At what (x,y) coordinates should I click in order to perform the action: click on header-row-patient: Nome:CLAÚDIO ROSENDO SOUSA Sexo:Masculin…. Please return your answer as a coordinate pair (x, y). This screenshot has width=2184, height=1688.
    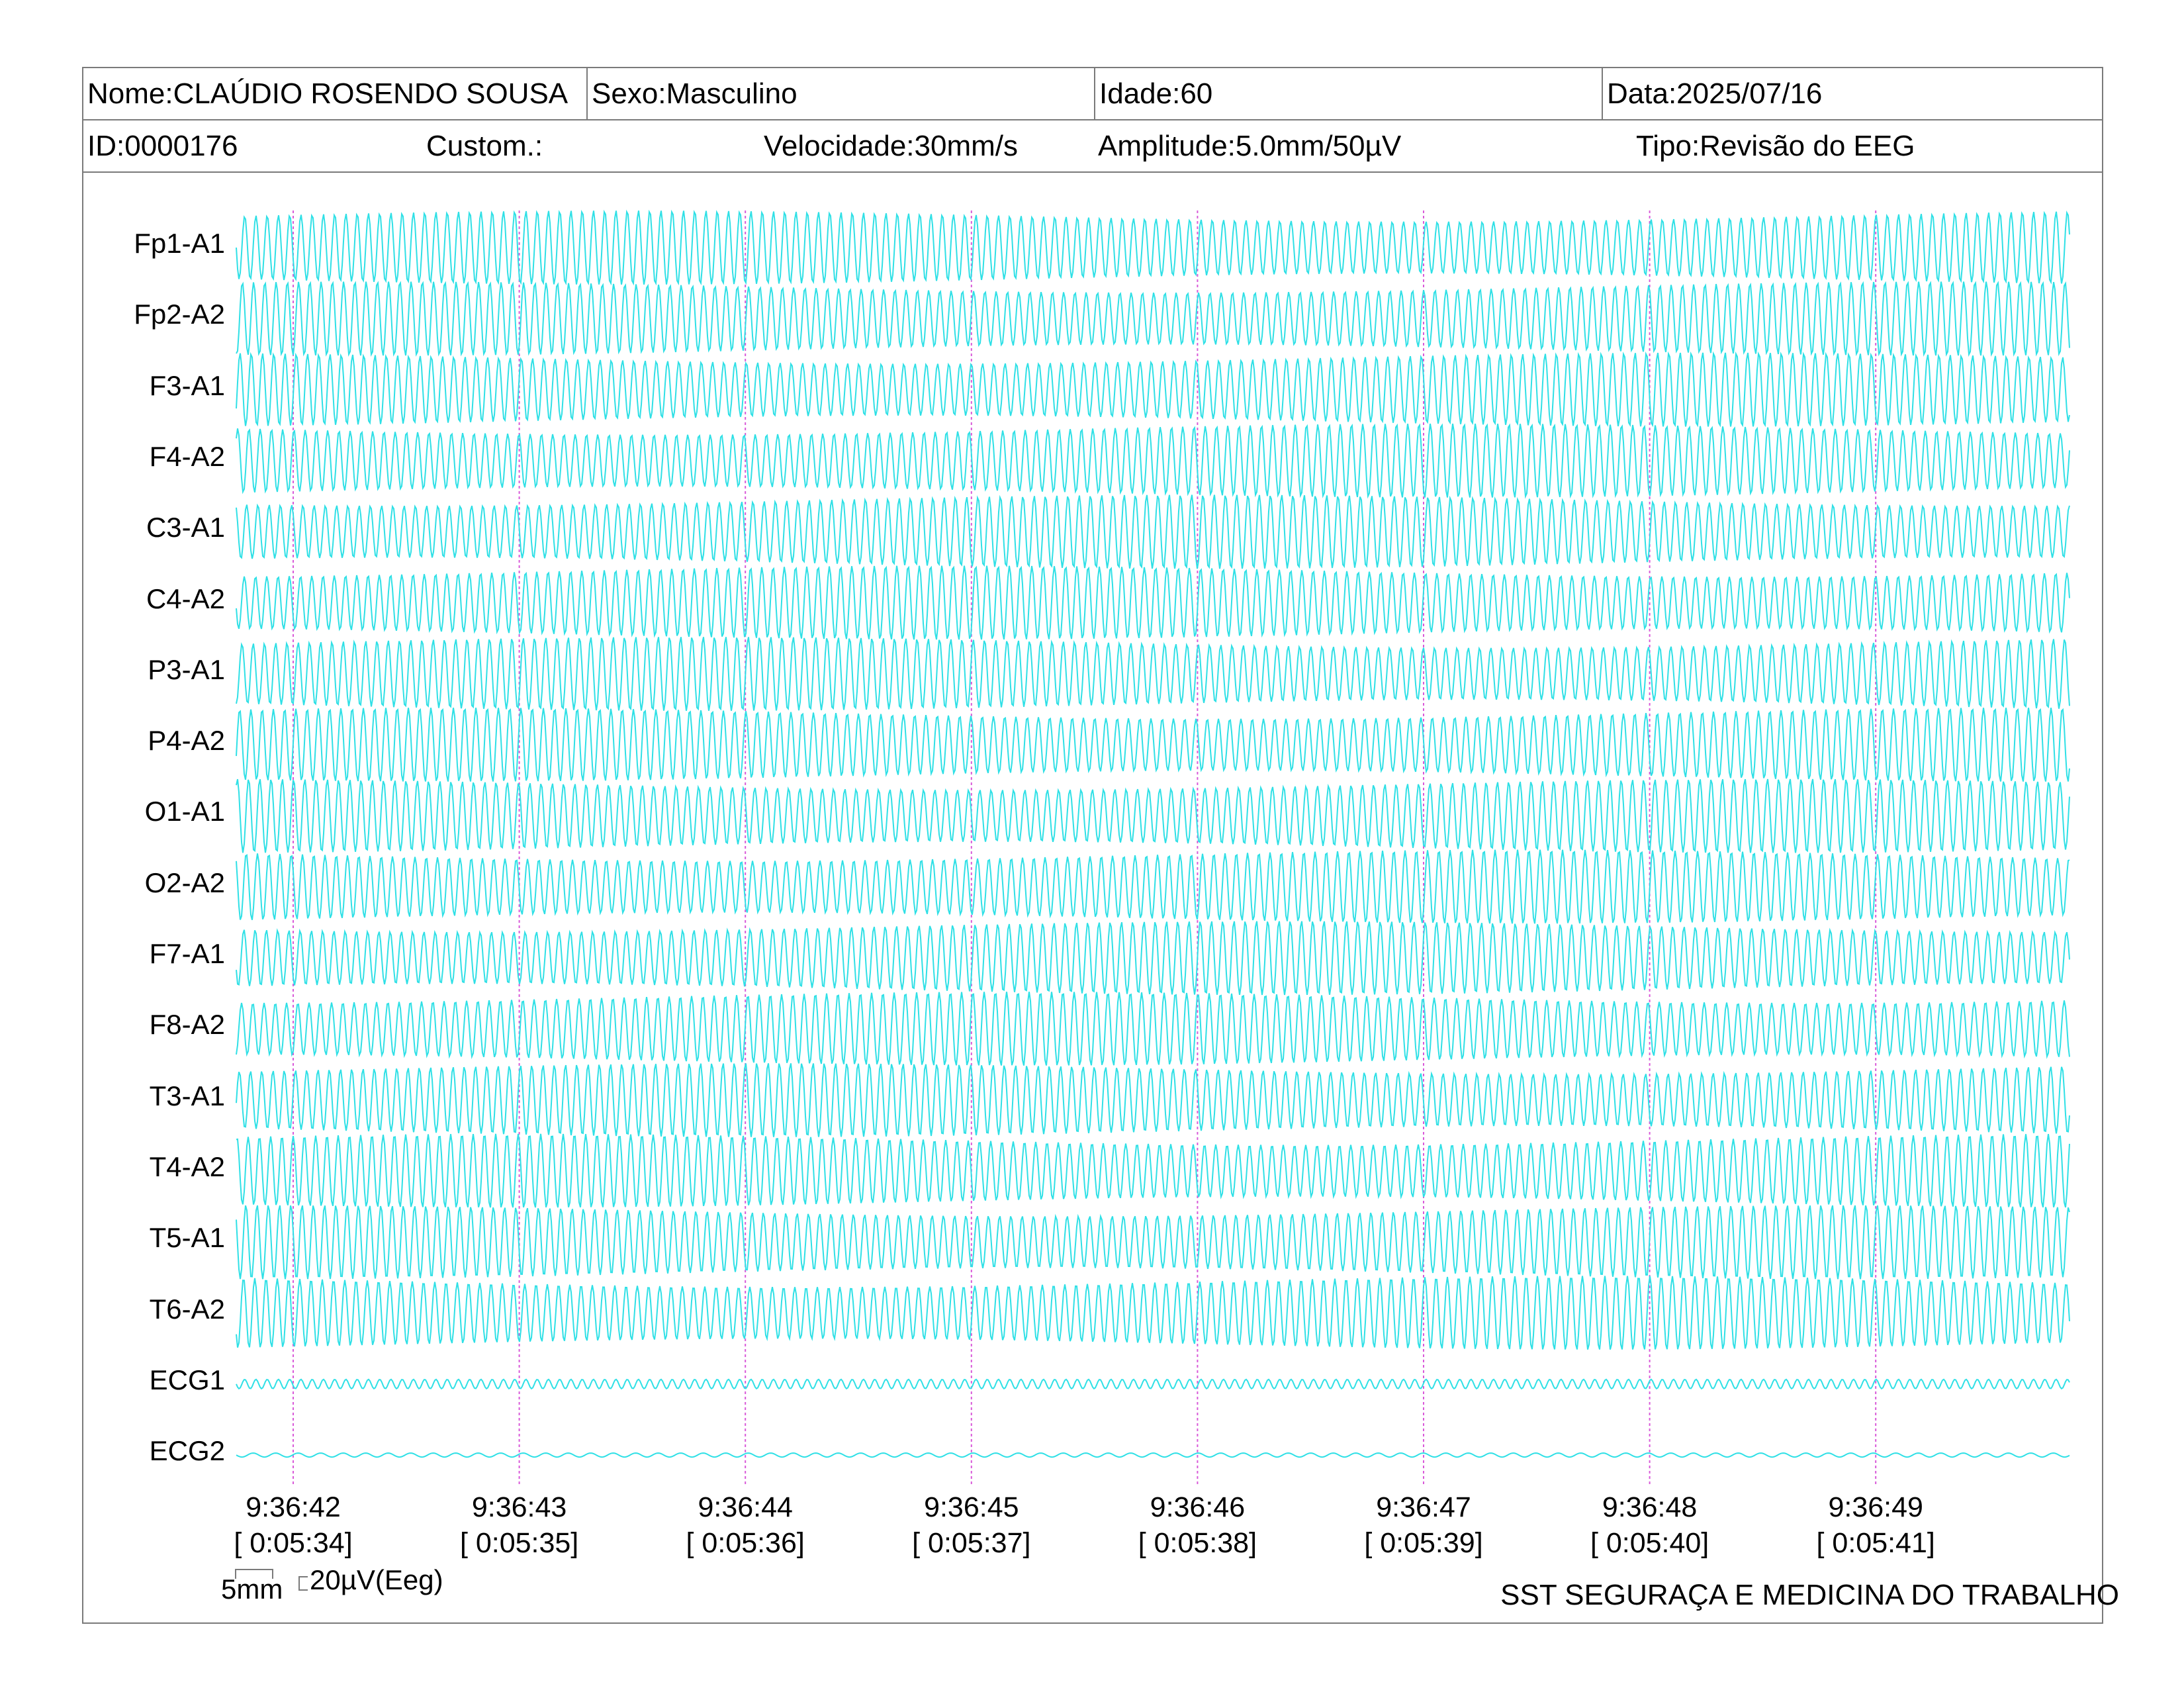
    Looking at the image, I should click on (1092, 94).